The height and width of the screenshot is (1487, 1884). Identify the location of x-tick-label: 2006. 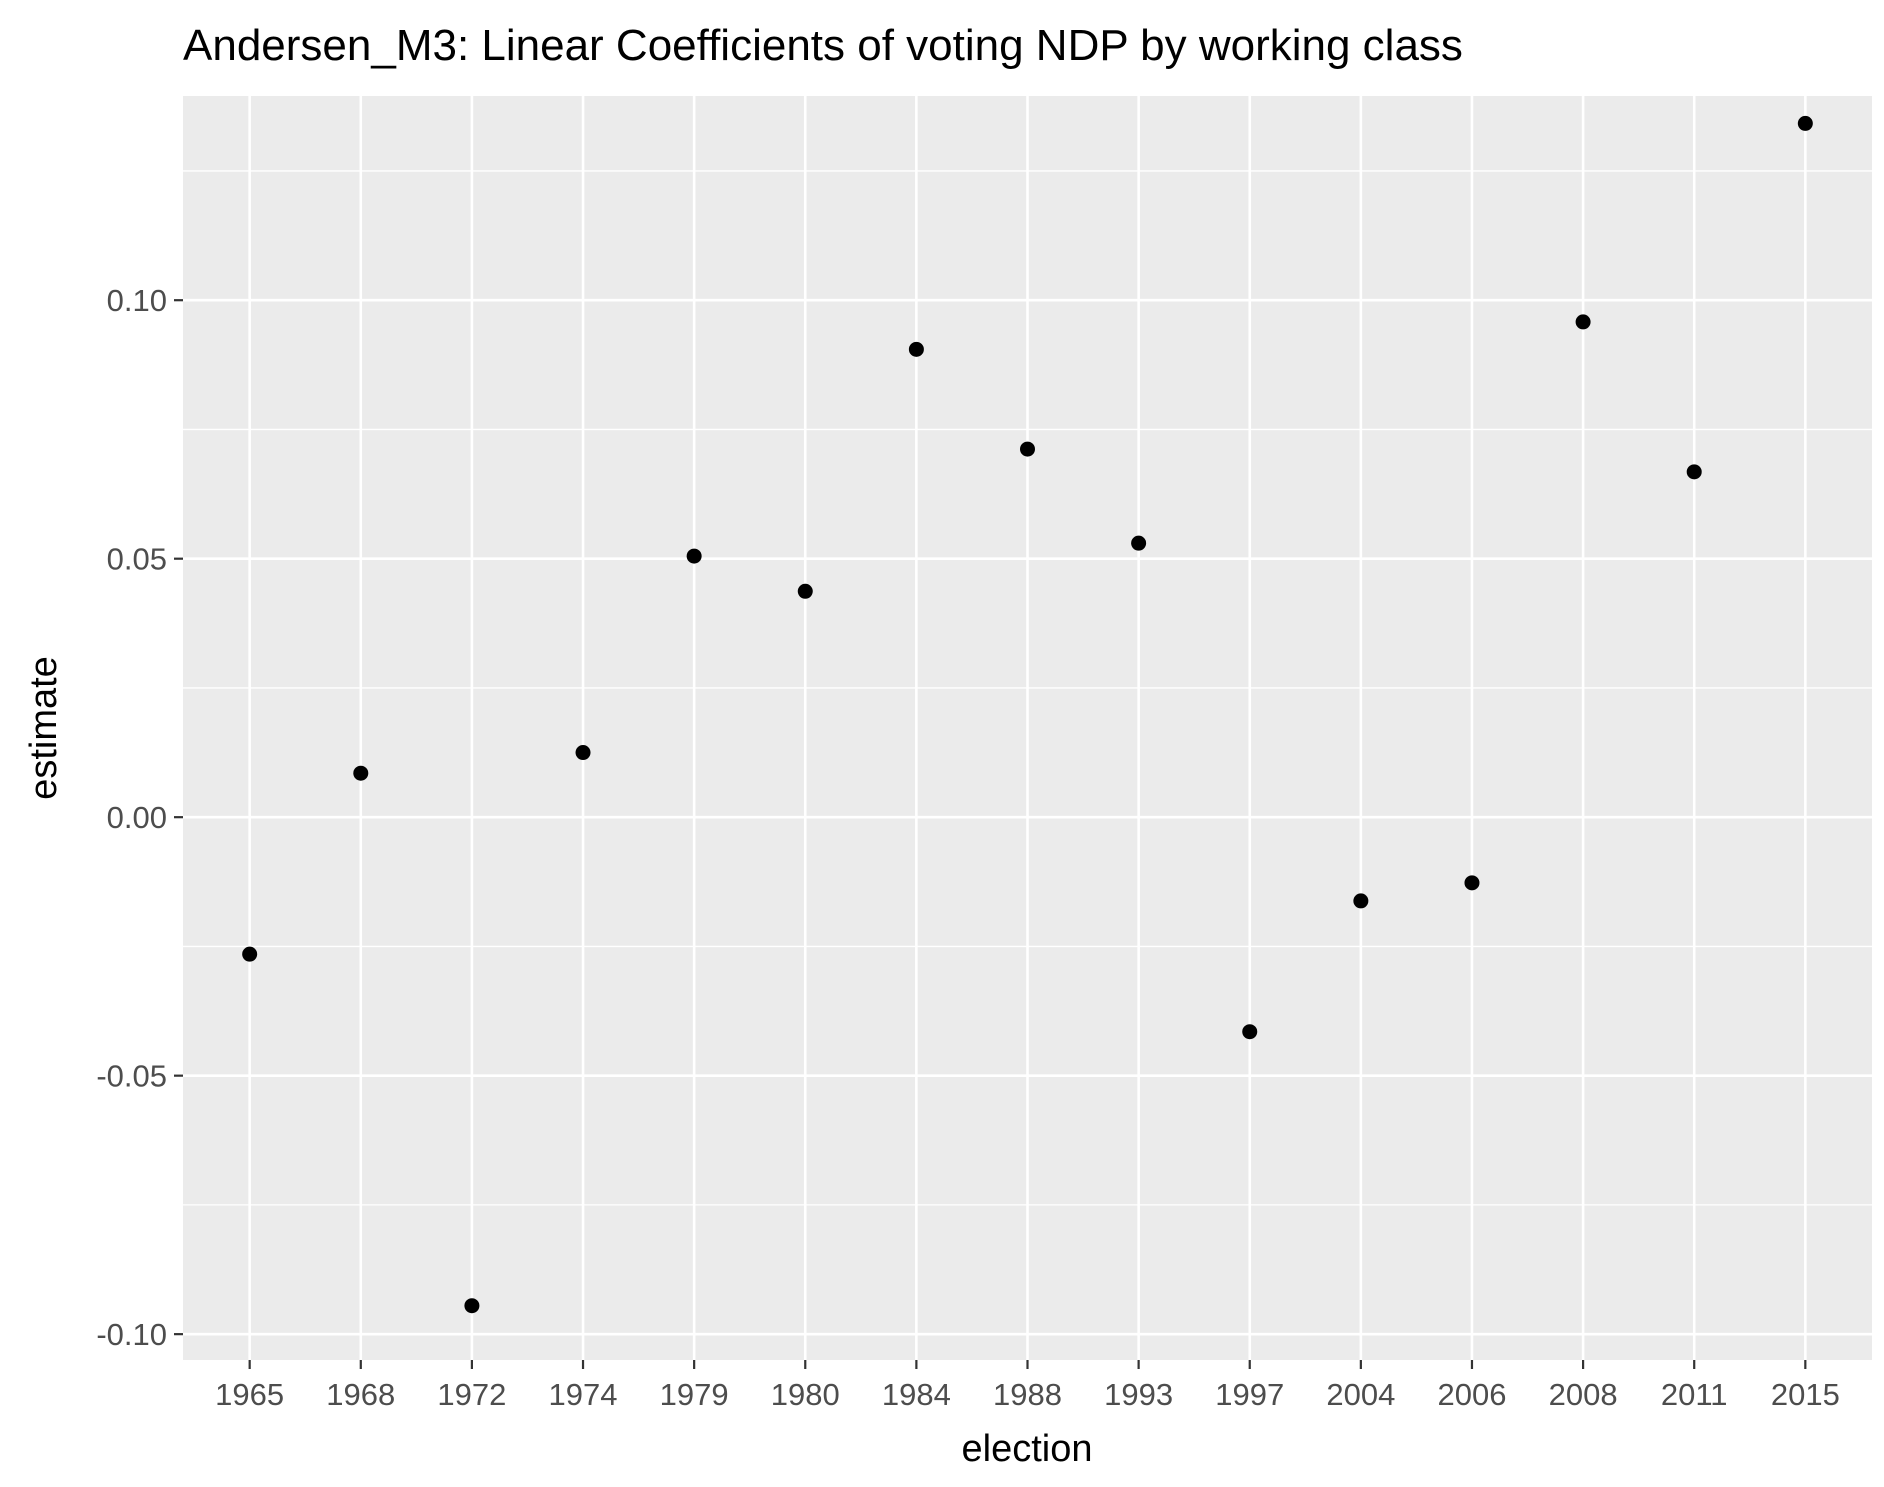
(1471, 1394).